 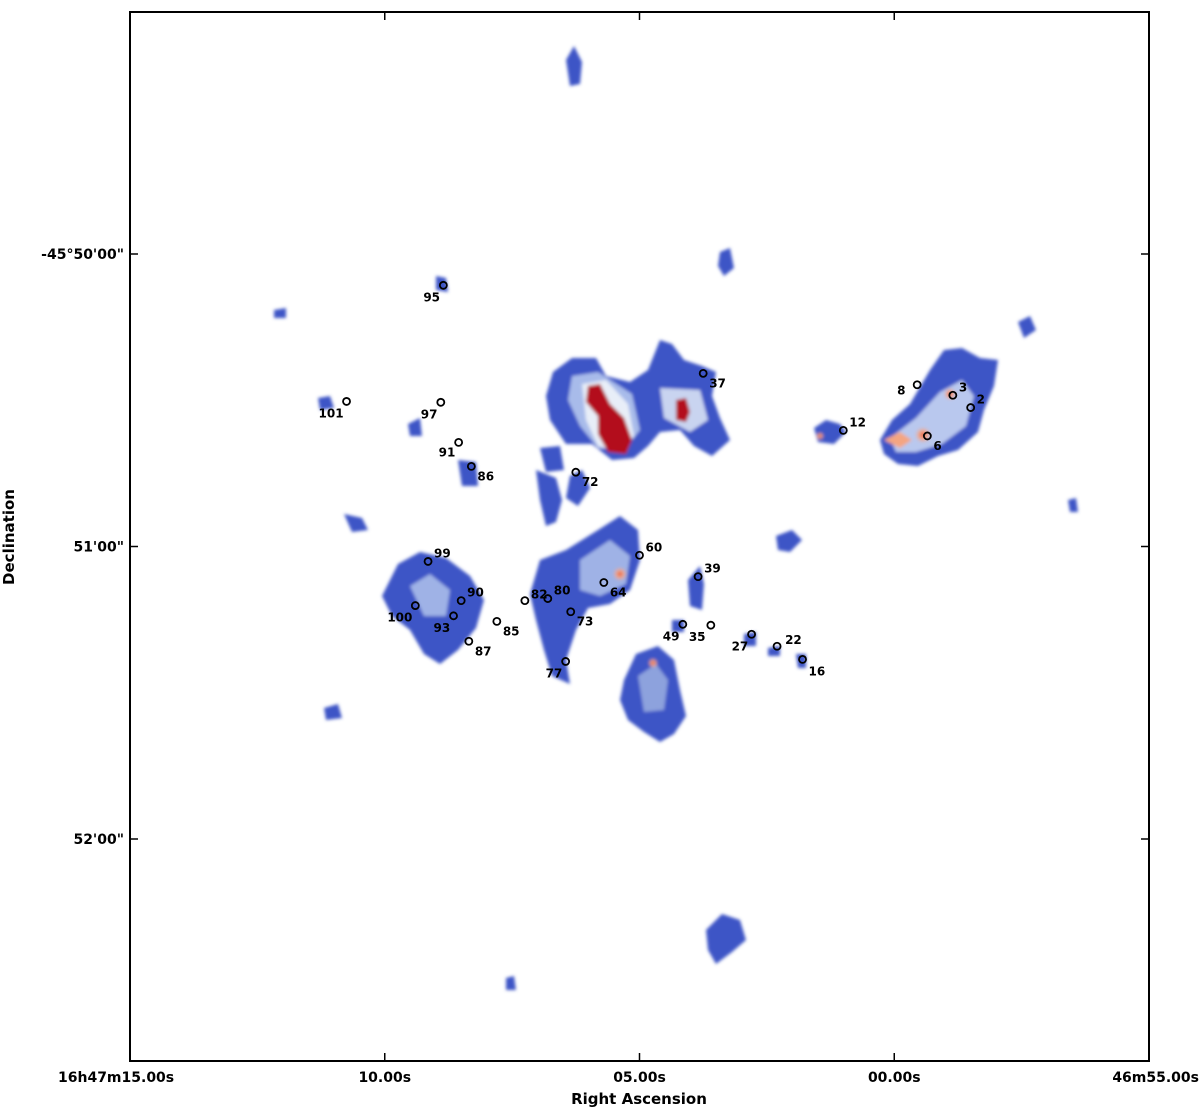 I want to click on source-label: 80, so click(x=562, y=591).